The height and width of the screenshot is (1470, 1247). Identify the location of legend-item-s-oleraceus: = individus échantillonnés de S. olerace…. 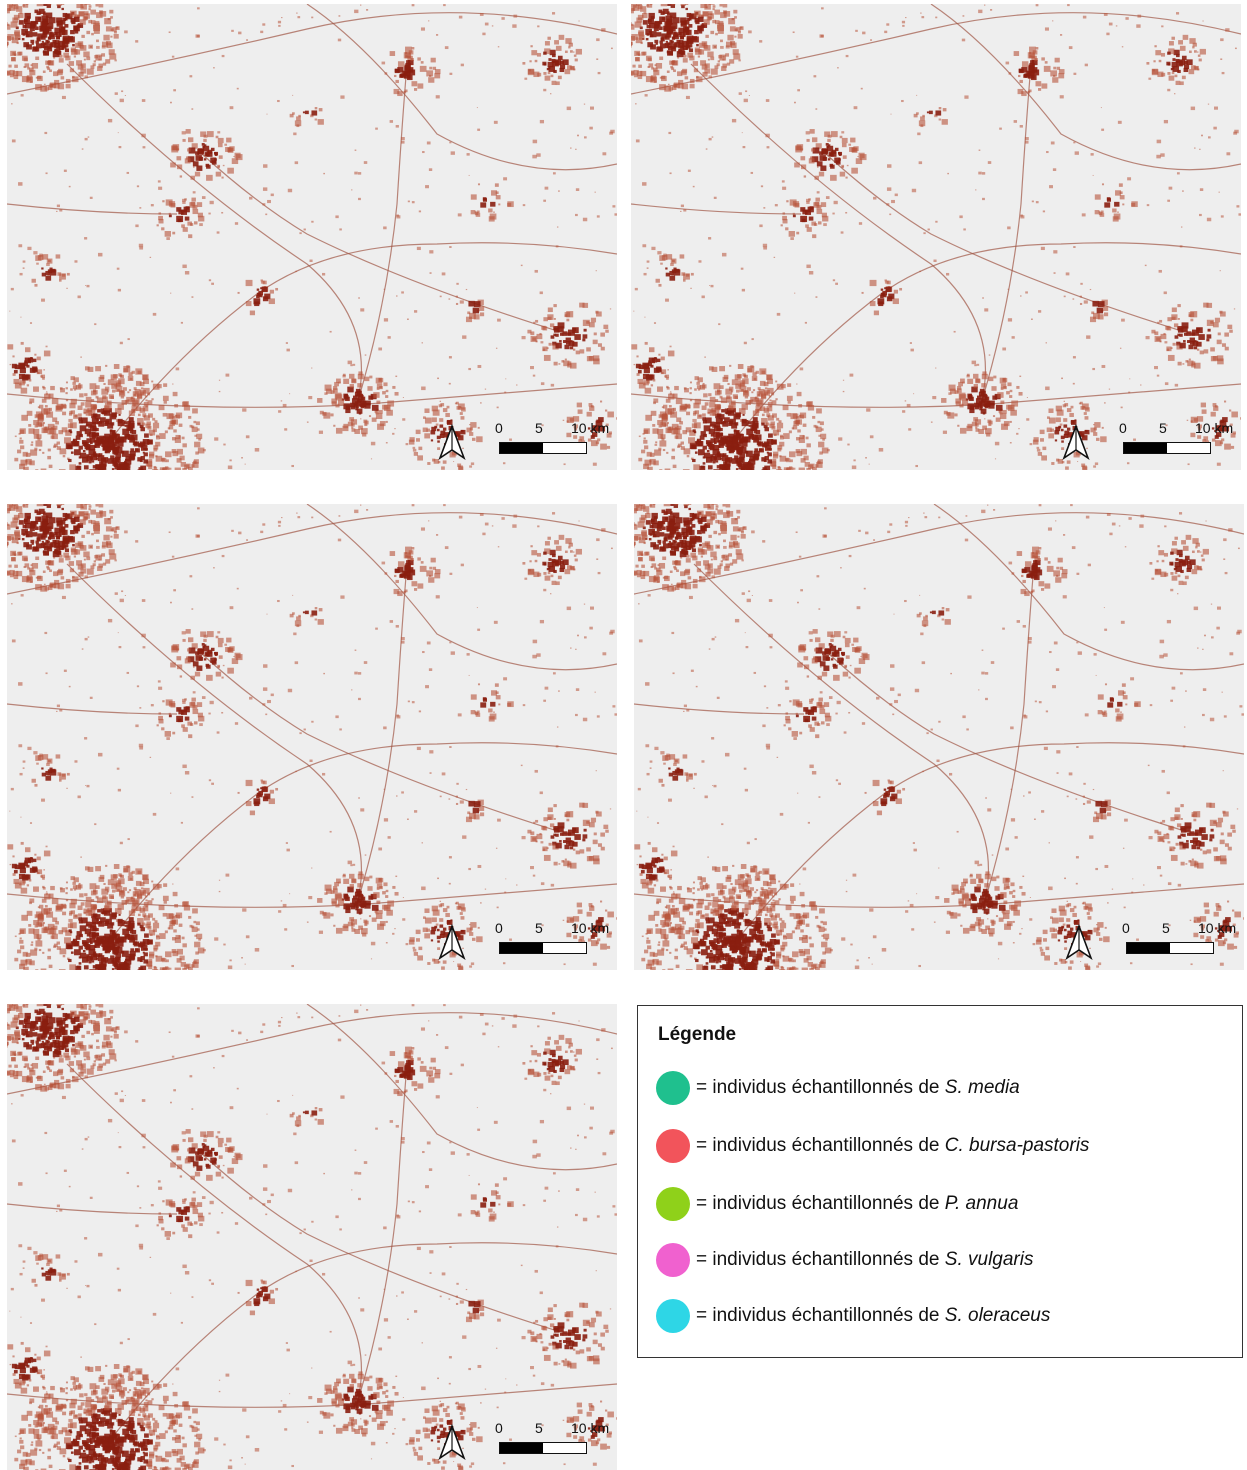
(853, 1316).